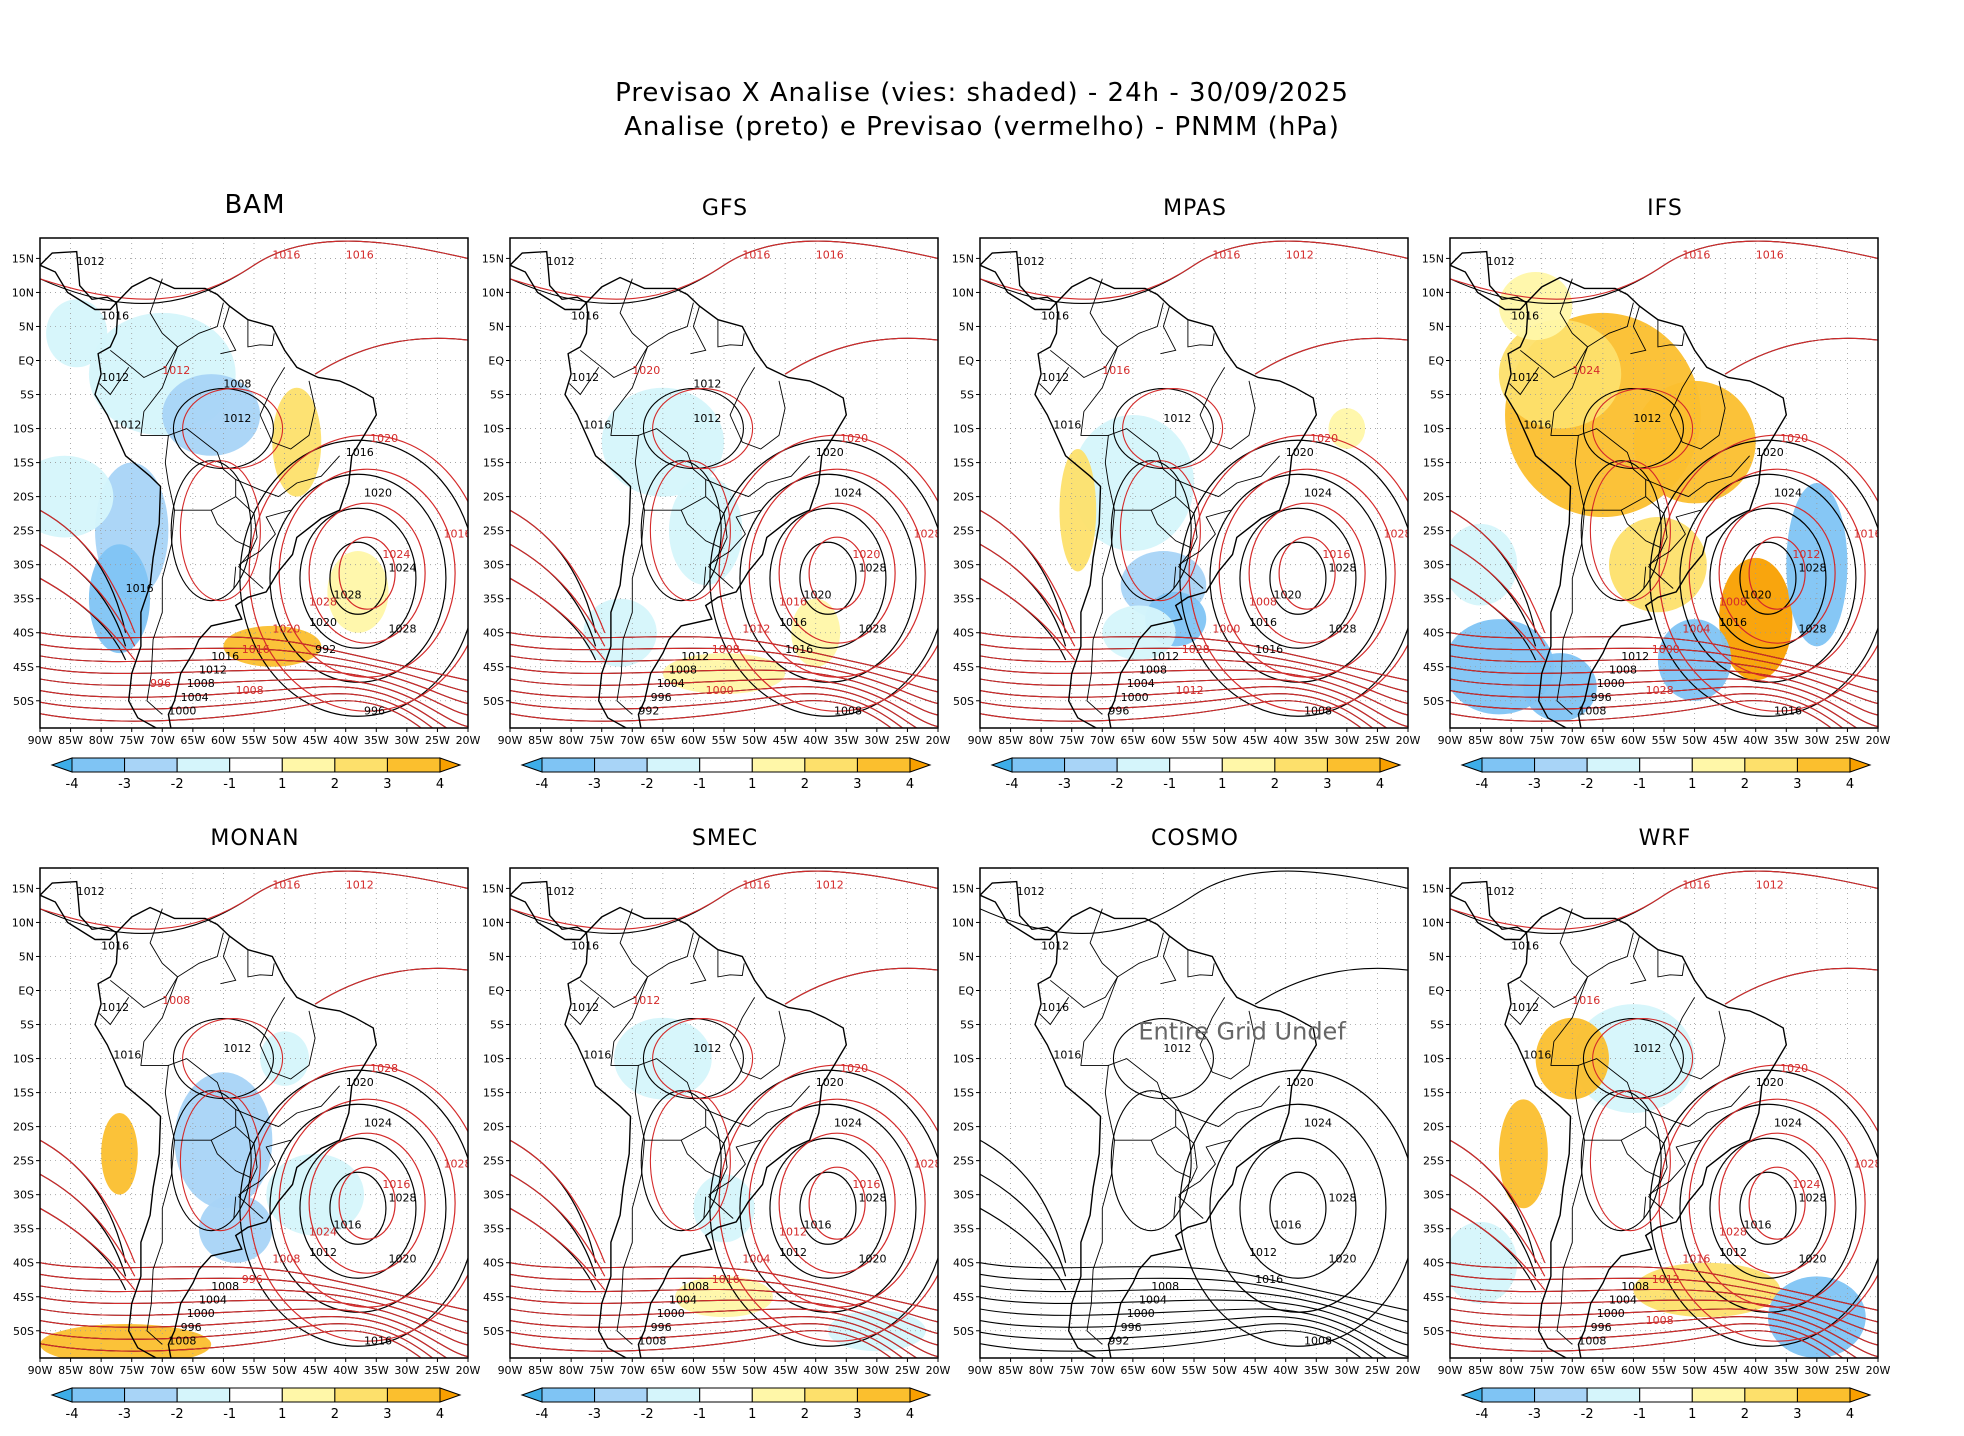  Describe the element at coordinates (1480, 1370) in the screenshot. I see `lon-tick-label: 85W` at that location.